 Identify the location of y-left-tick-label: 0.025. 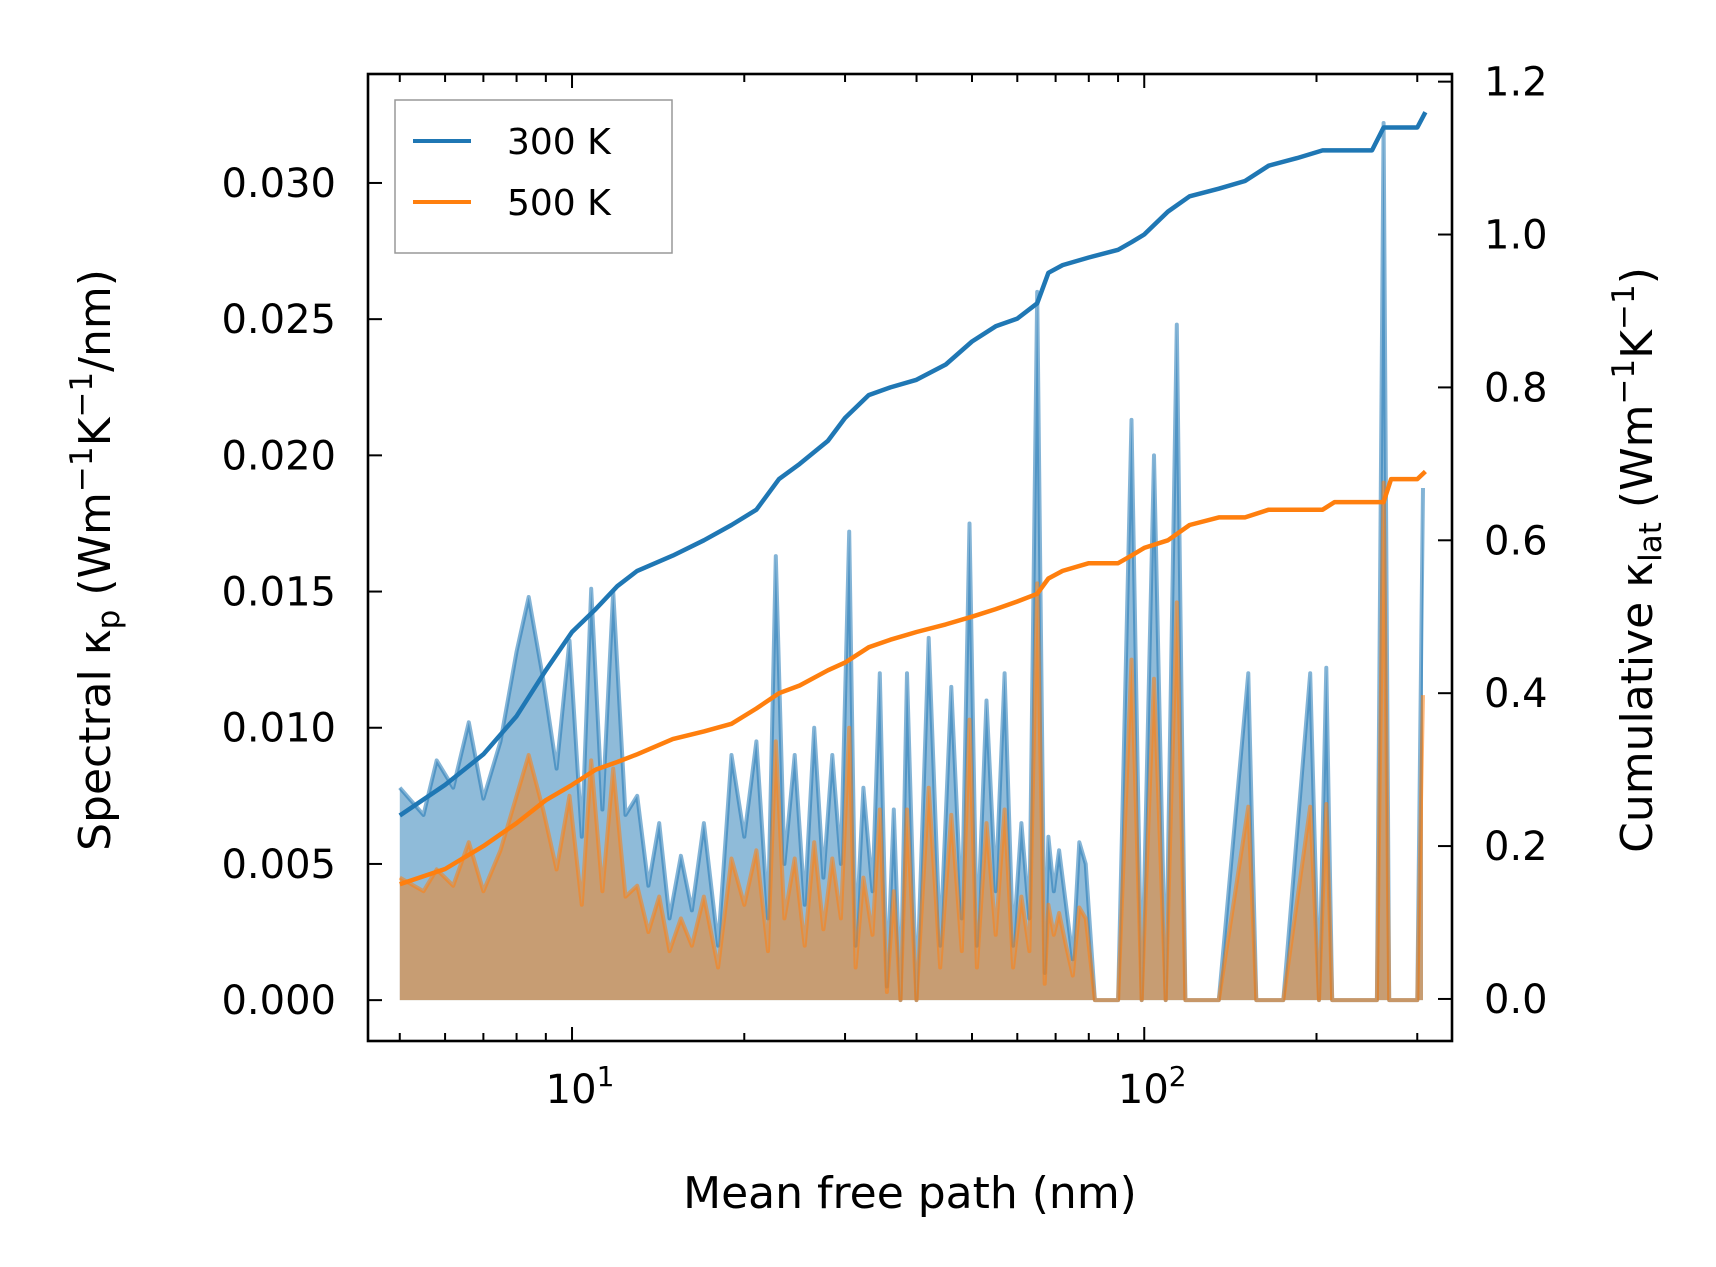
(278, 320).